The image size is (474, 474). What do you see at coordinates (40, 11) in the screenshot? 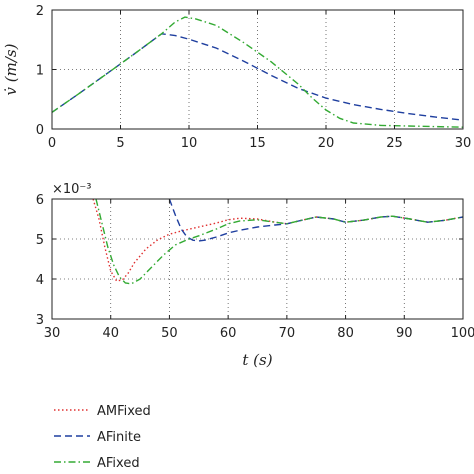
I see `y-tick-label: 2` at bounding box center [40, 11].